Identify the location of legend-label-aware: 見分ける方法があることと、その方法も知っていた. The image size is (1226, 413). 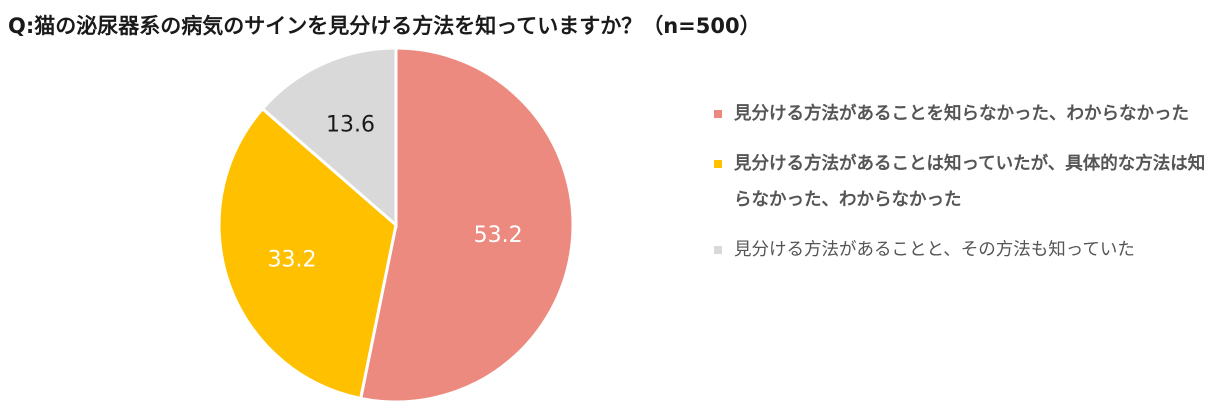
(934, 250).